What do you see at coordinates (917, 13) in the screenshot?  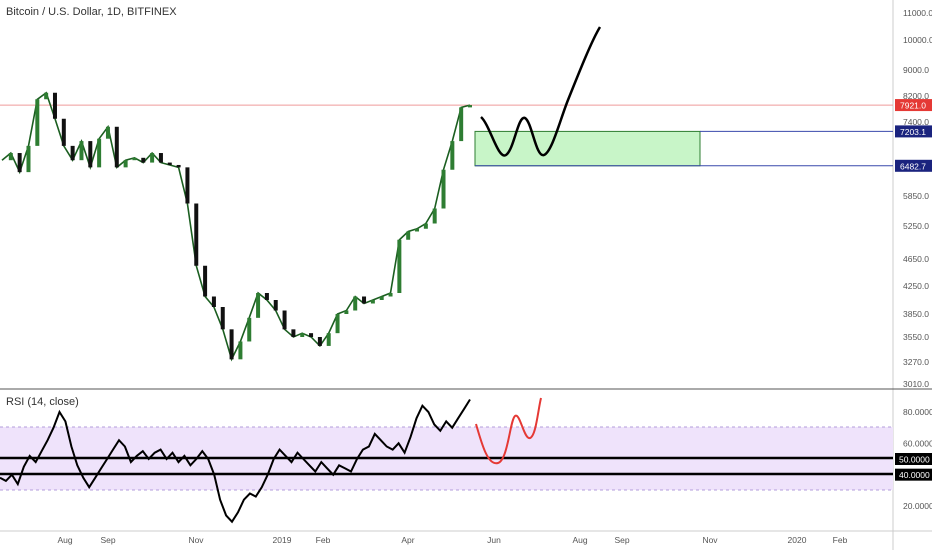 I see `price-tick-label: 11000.0` at bounding box center [917, 13].